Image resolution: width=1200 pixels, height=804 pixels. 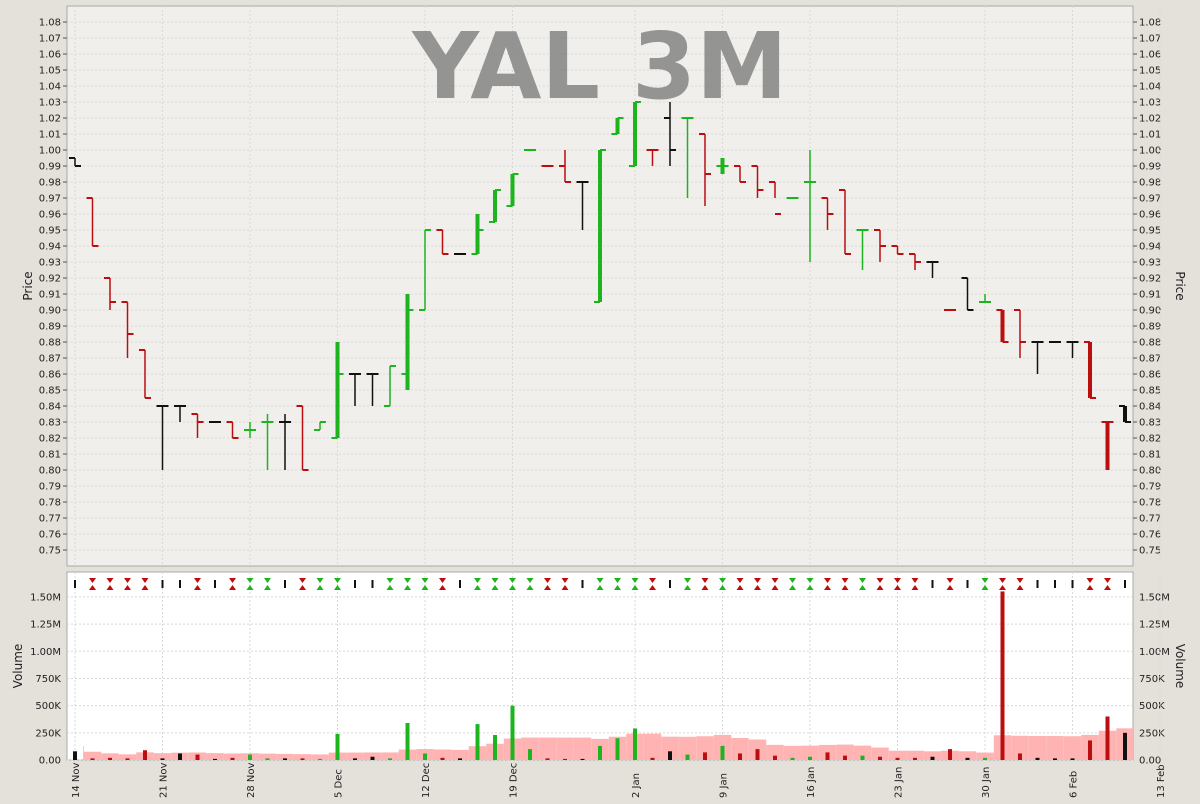 I want to click on price-tick-label-left: 0.99, so click(x=50, y=167).